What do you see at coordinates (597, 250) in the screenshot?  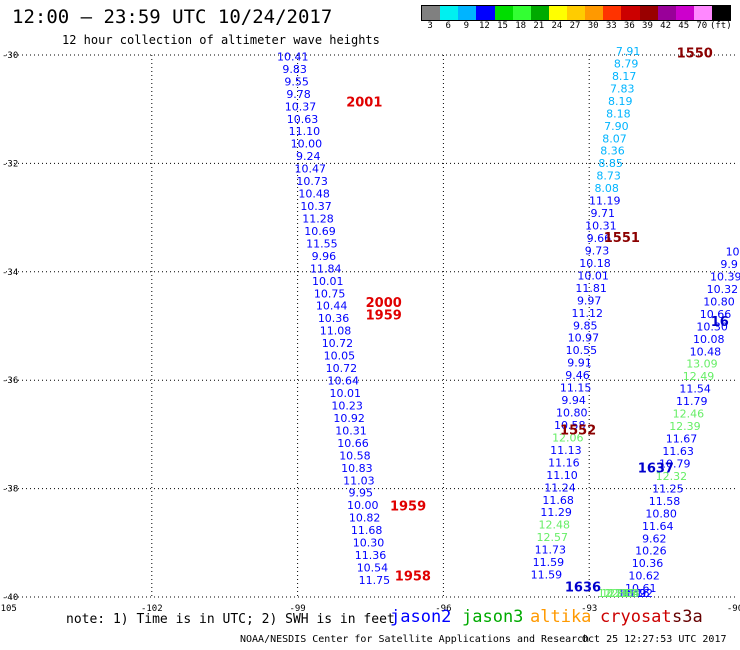 I see `wave-height-value: 9.73` at bounding box center [597, 250].